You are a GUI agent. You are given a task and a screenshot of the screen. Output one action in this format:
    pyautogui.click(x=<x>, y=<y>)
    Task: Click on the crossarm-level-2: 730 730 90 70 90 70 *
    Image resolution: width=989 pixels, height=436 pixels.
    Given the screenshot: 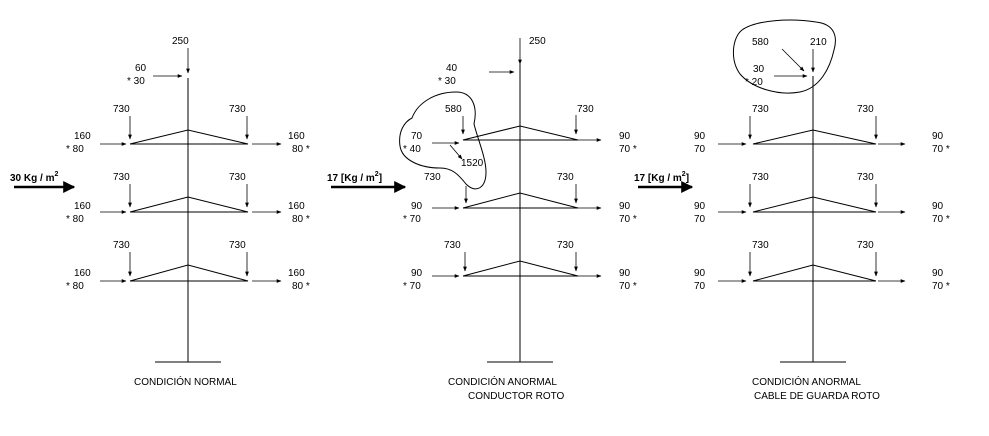 What is the action you would take?
    pyautogui.click(x=822, y=198)
    